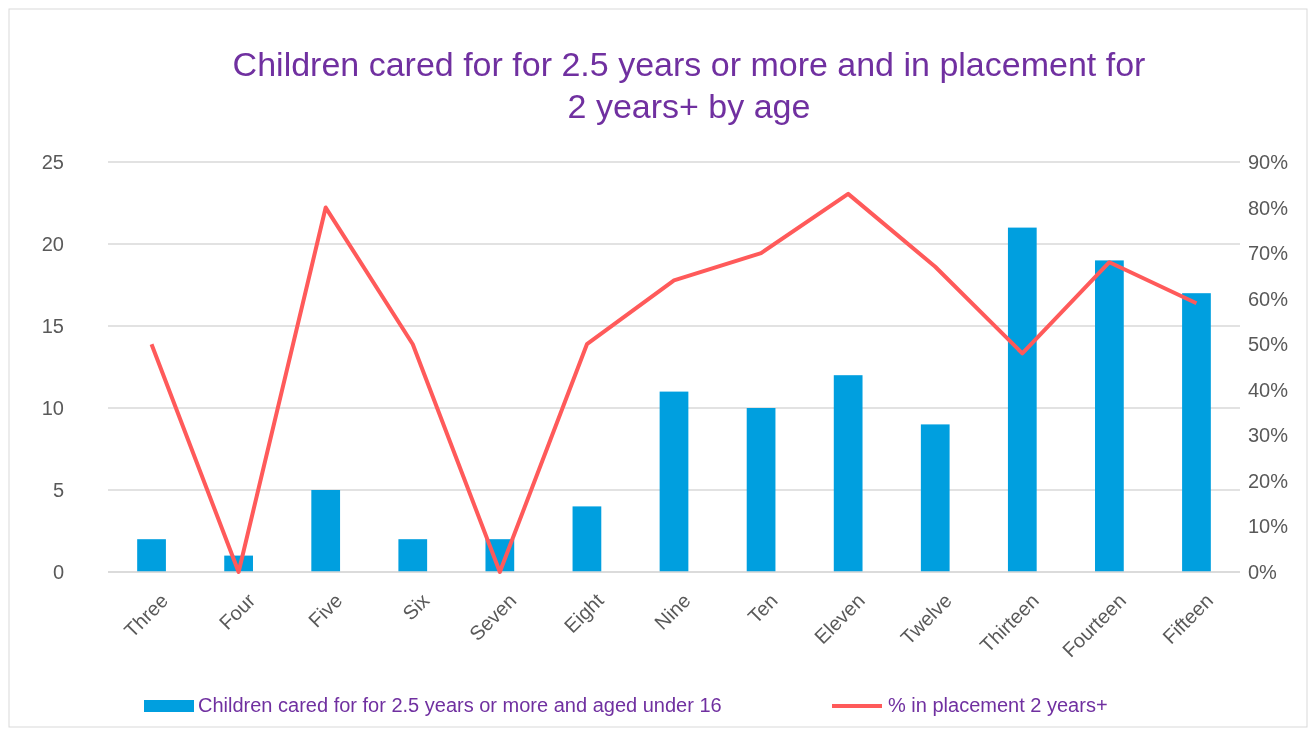  I want to click on chart-title: Children cared for for 2.5 years or more and in placement for 2 years+ by age, so click(689, 85).